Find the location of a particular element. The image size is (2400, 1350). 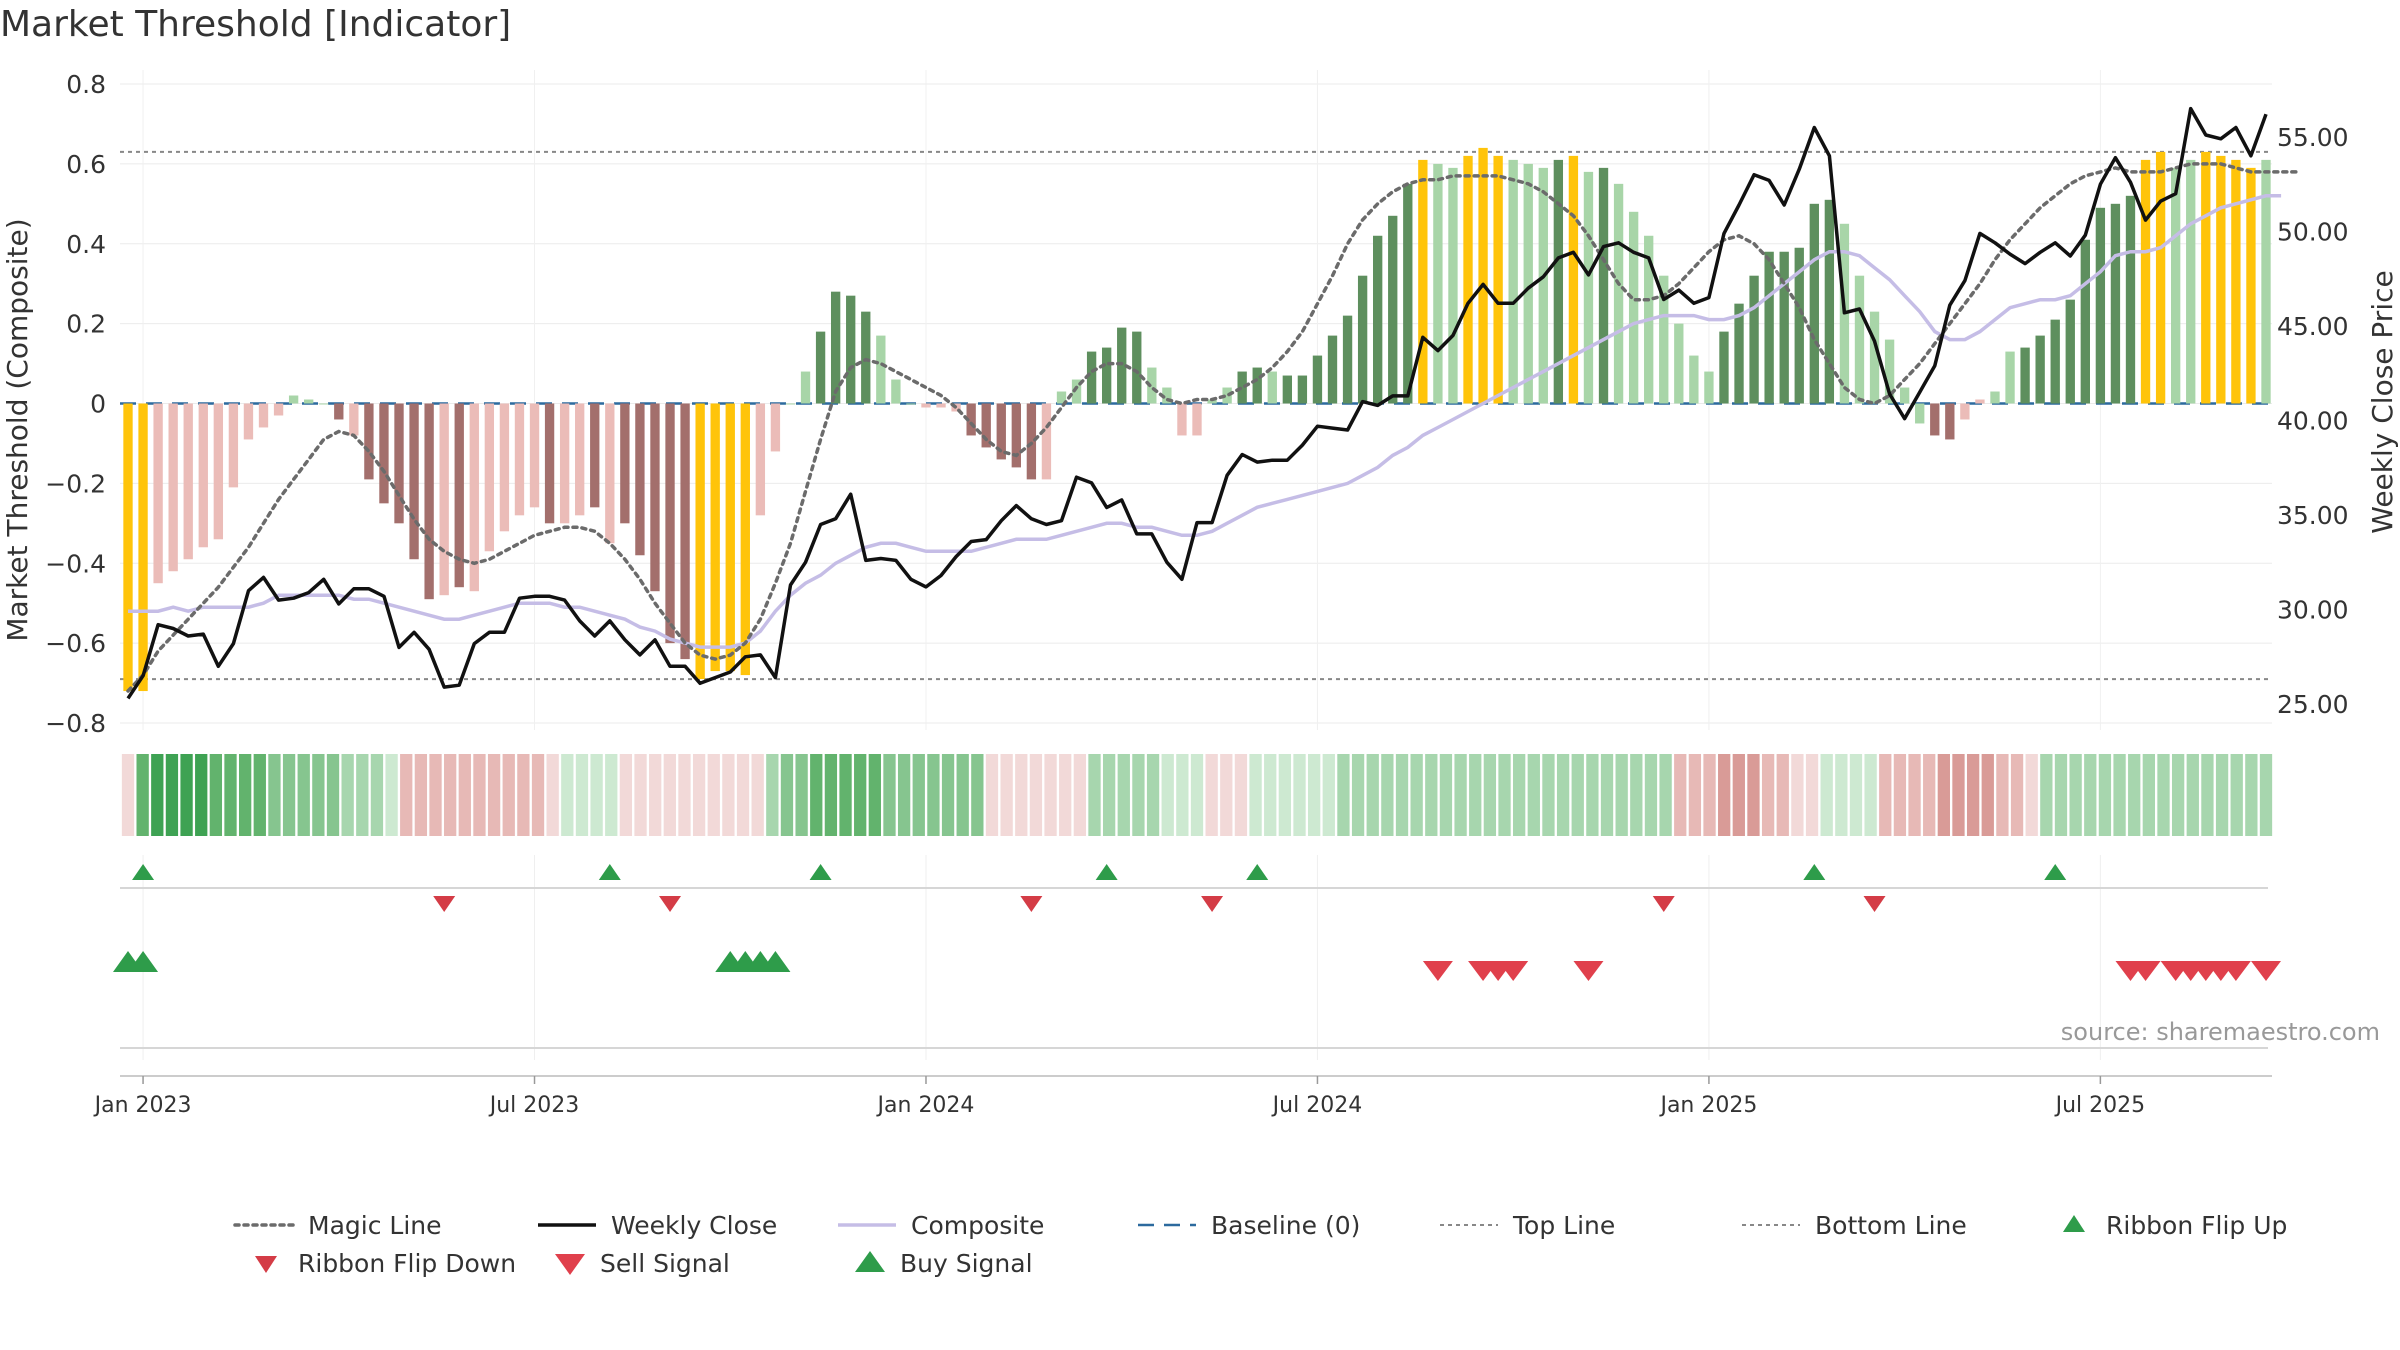

trend-ribbon is located at coordinates (1197, 795).